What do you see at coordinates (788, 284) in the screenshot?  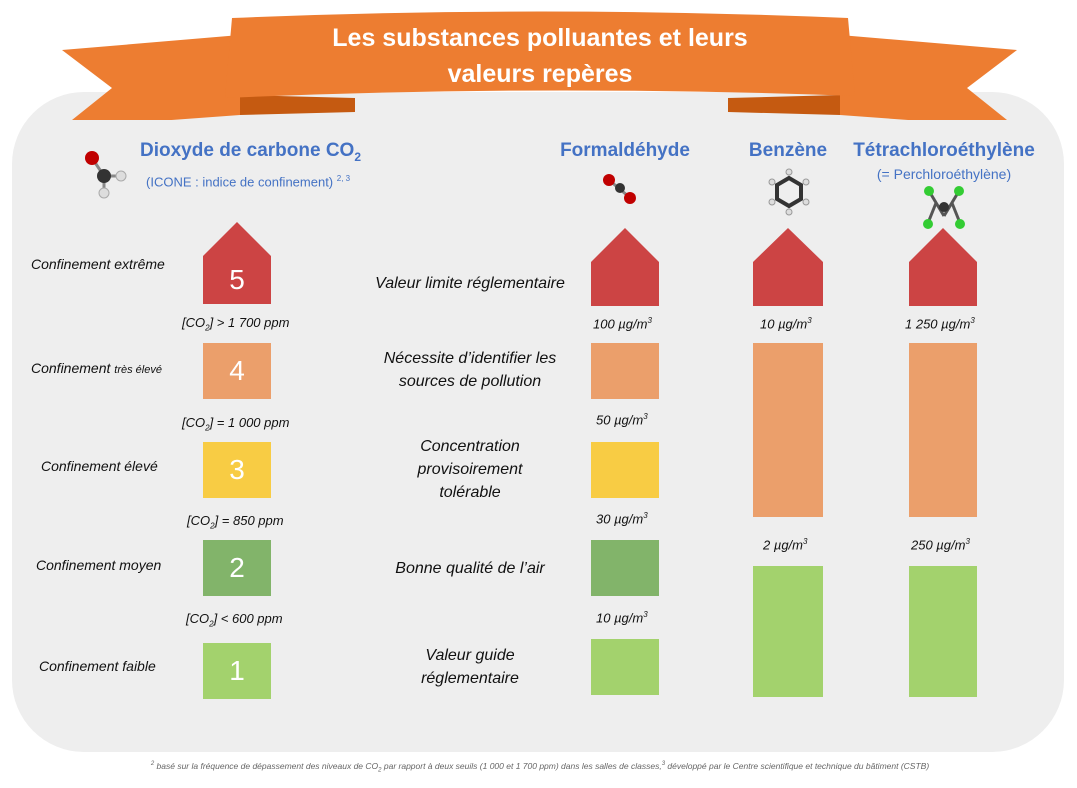 I see `benzene-limit-box` at bounding box center [788, 284].